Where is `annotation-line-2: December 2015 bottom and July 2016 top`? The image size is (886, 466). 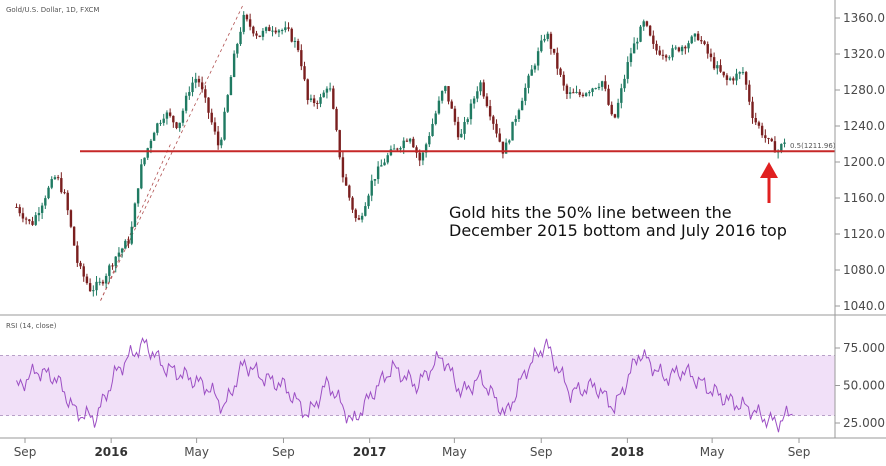 annotation-line-2: December 2015 bottom and July 2016 top is located at coordinates (618, 230).